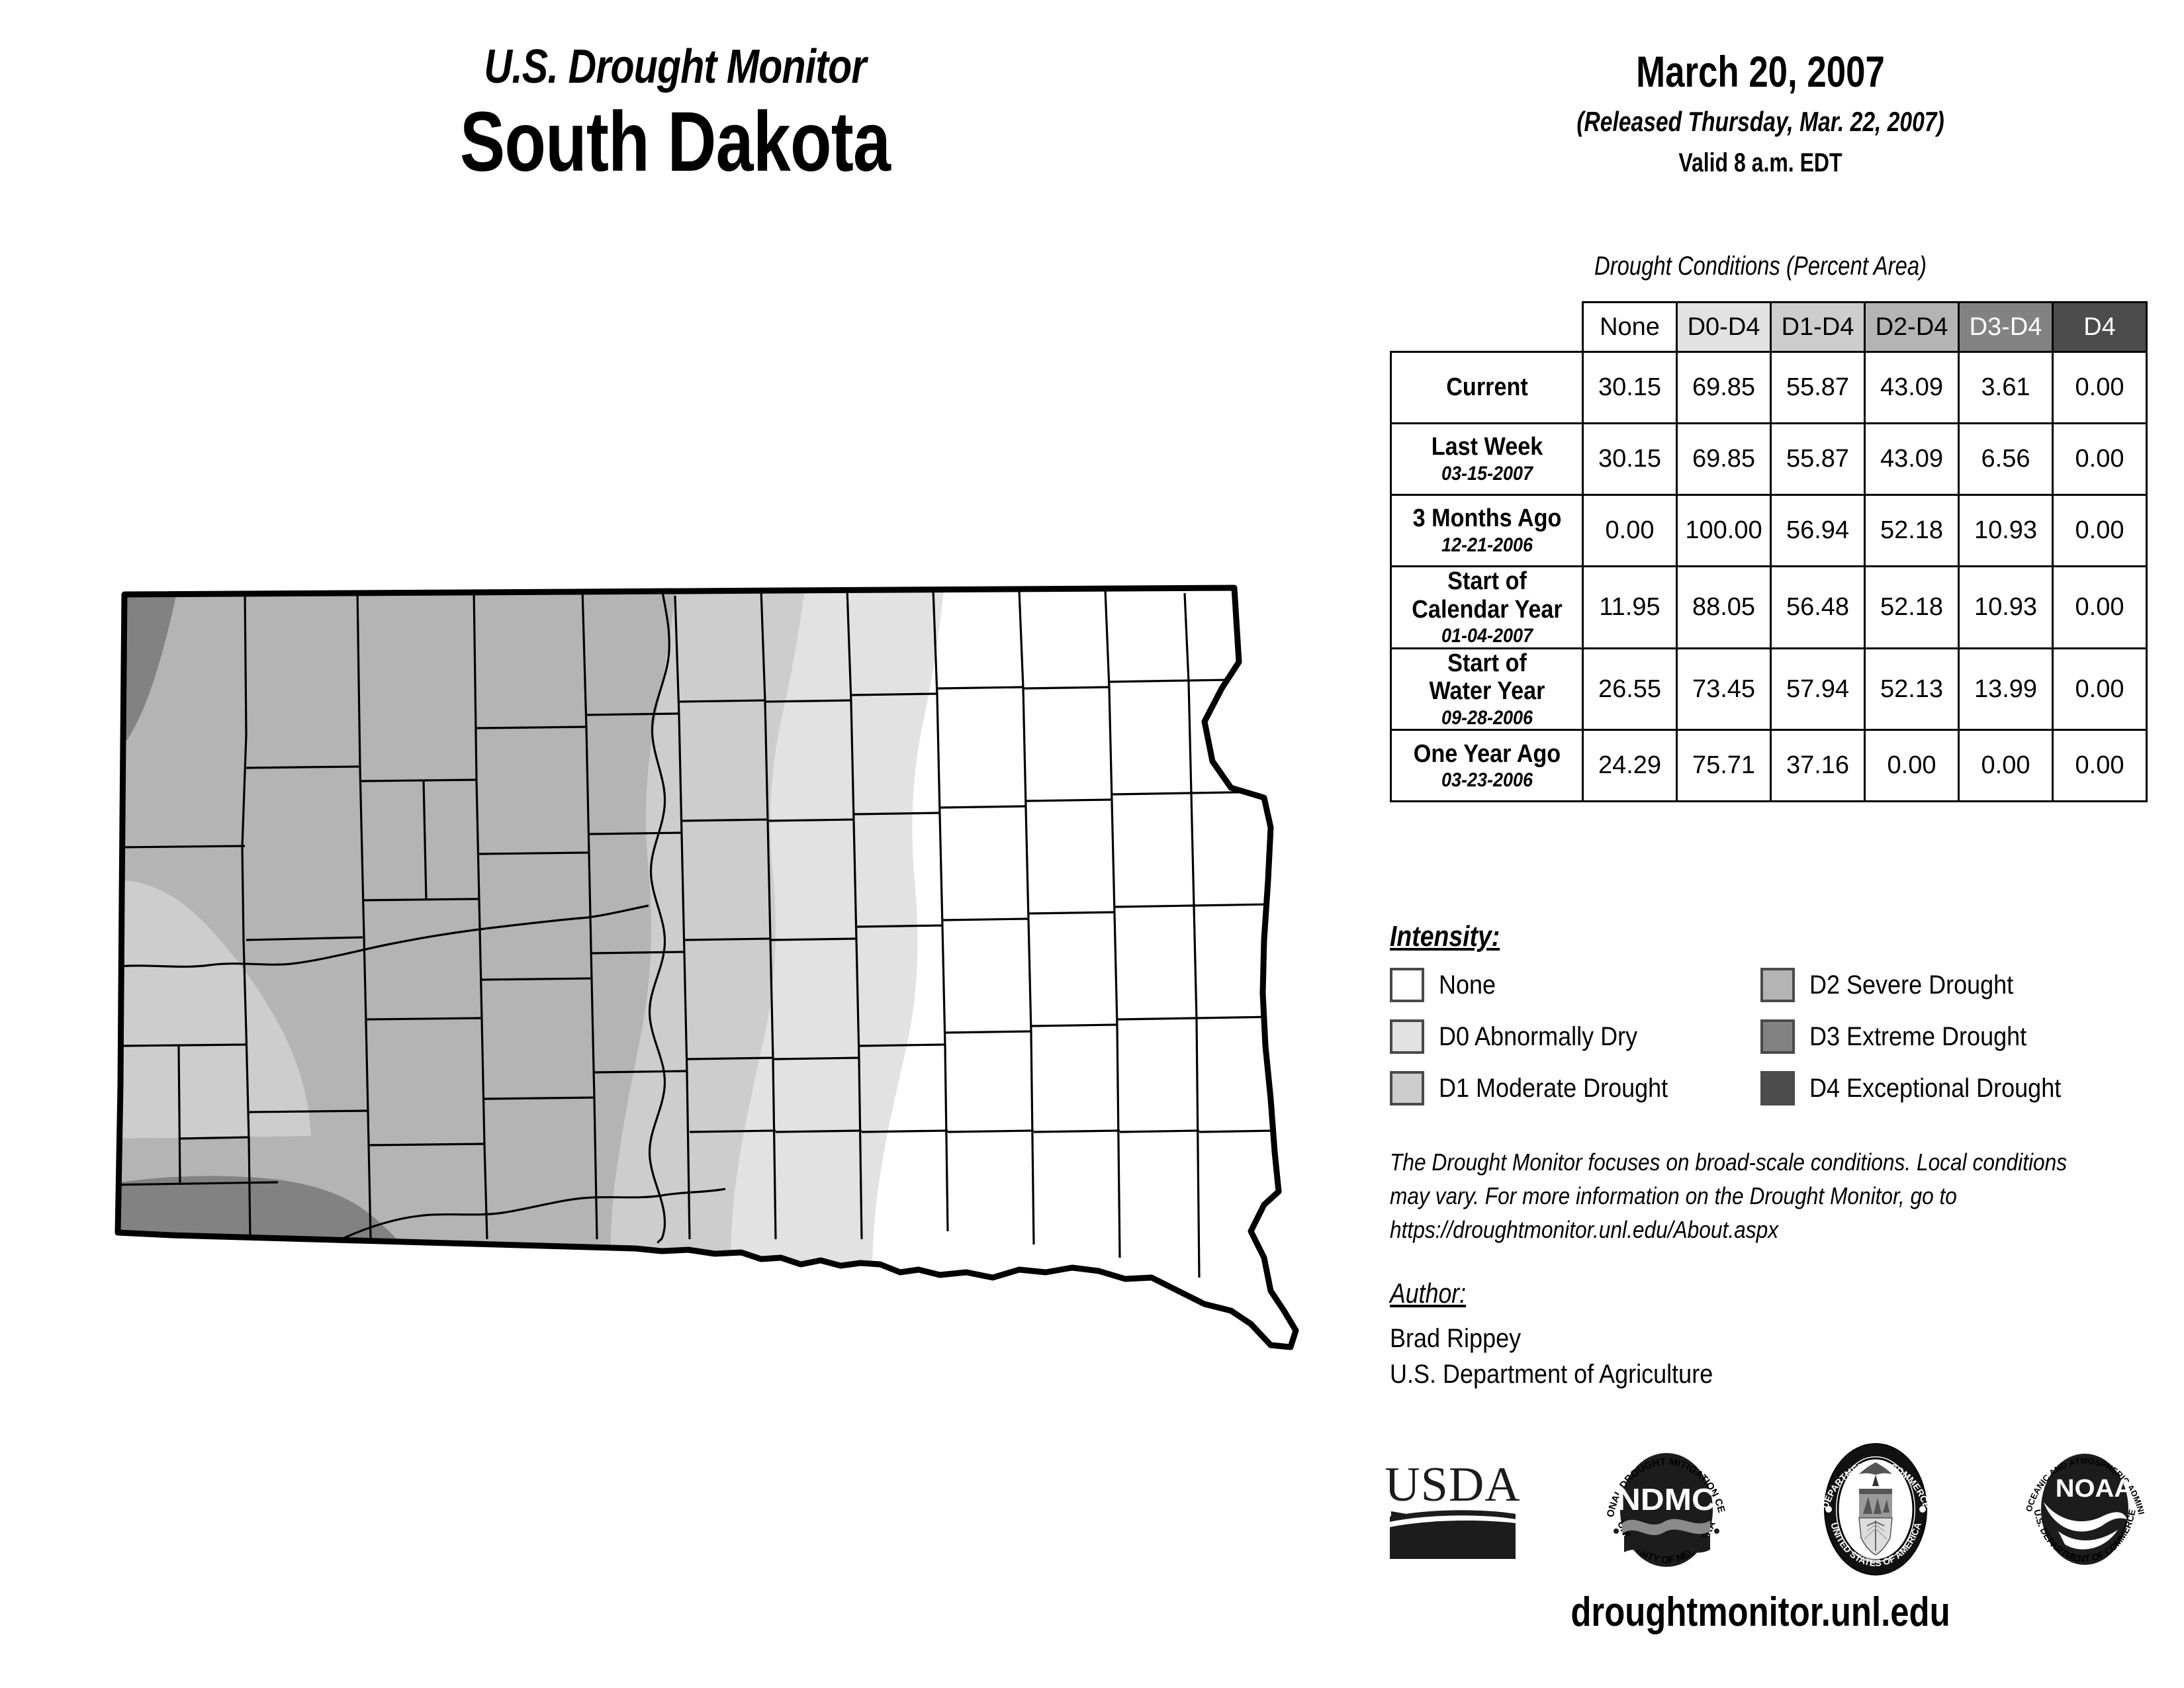 This screenshot has width=2184, height=1688. Describe the element at coordinates (1487, 473) in the screenshot. I see `row-label-date: 03-15-2007` at that location.